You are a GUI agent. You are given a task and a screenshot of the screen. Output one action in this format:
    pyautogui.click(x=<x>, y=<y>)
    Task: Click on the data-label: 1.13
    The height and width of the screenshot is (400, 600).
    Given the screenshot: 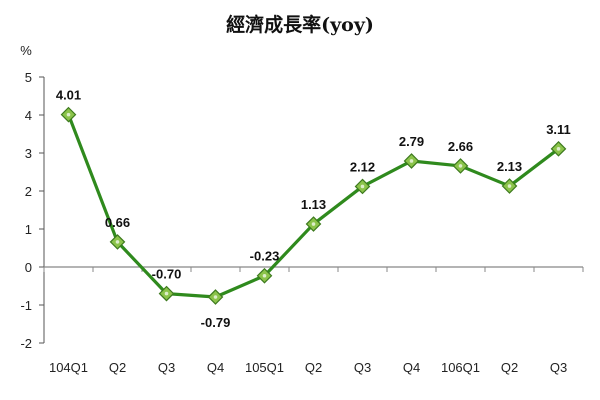 What is the action you would take?
    pyautogui.click(x=313, y=204)
    